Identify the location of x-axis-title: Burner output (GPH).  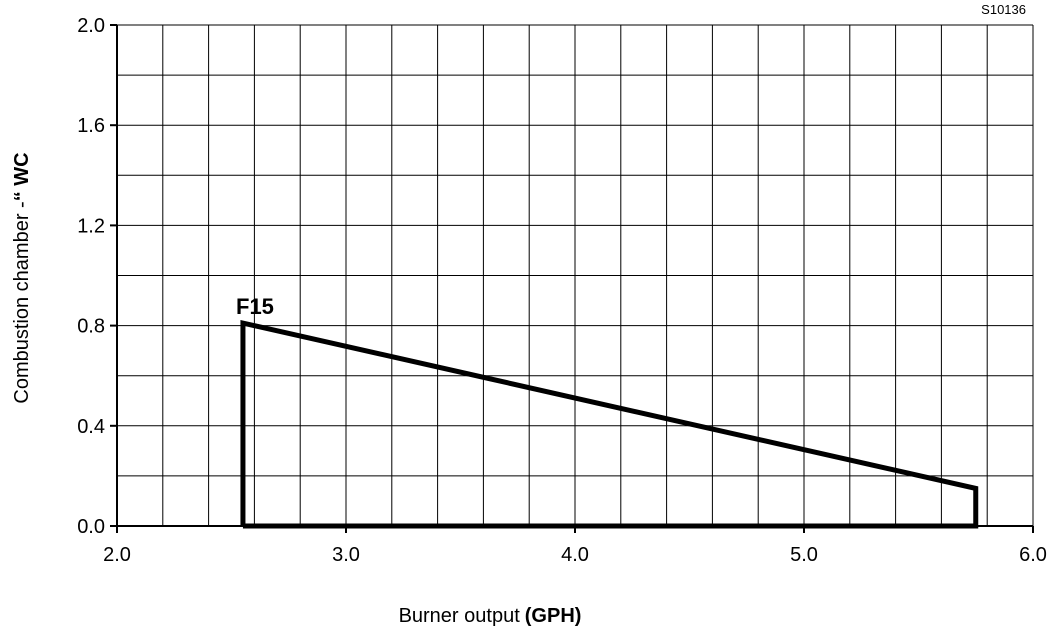
(490, 616).